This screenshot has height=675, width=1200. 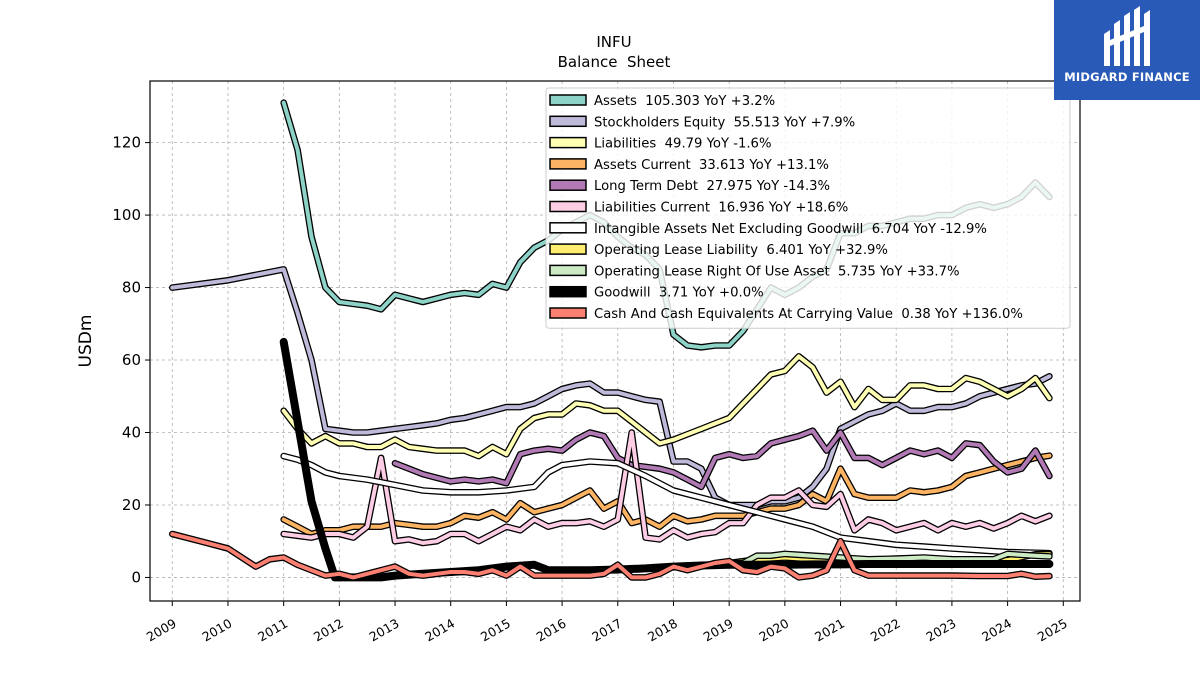 What do you see at coordinates (613, 42) in the screenshot?
I see `chart-title: INFU` at bounding box center [613, 42].